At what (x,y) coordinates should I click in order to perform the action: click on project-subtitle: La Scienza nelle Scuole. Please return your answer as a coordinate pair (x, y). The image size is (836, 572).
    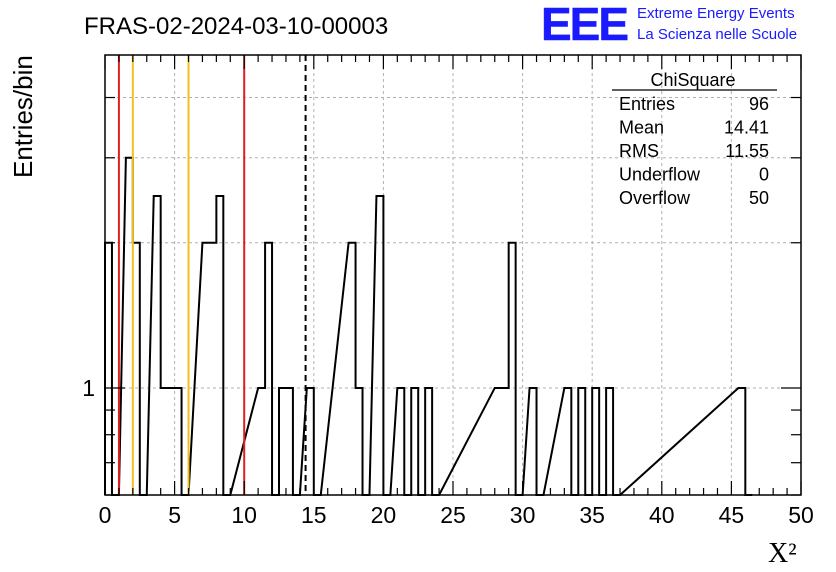
    Looking at the image, I should click on (717, 34).